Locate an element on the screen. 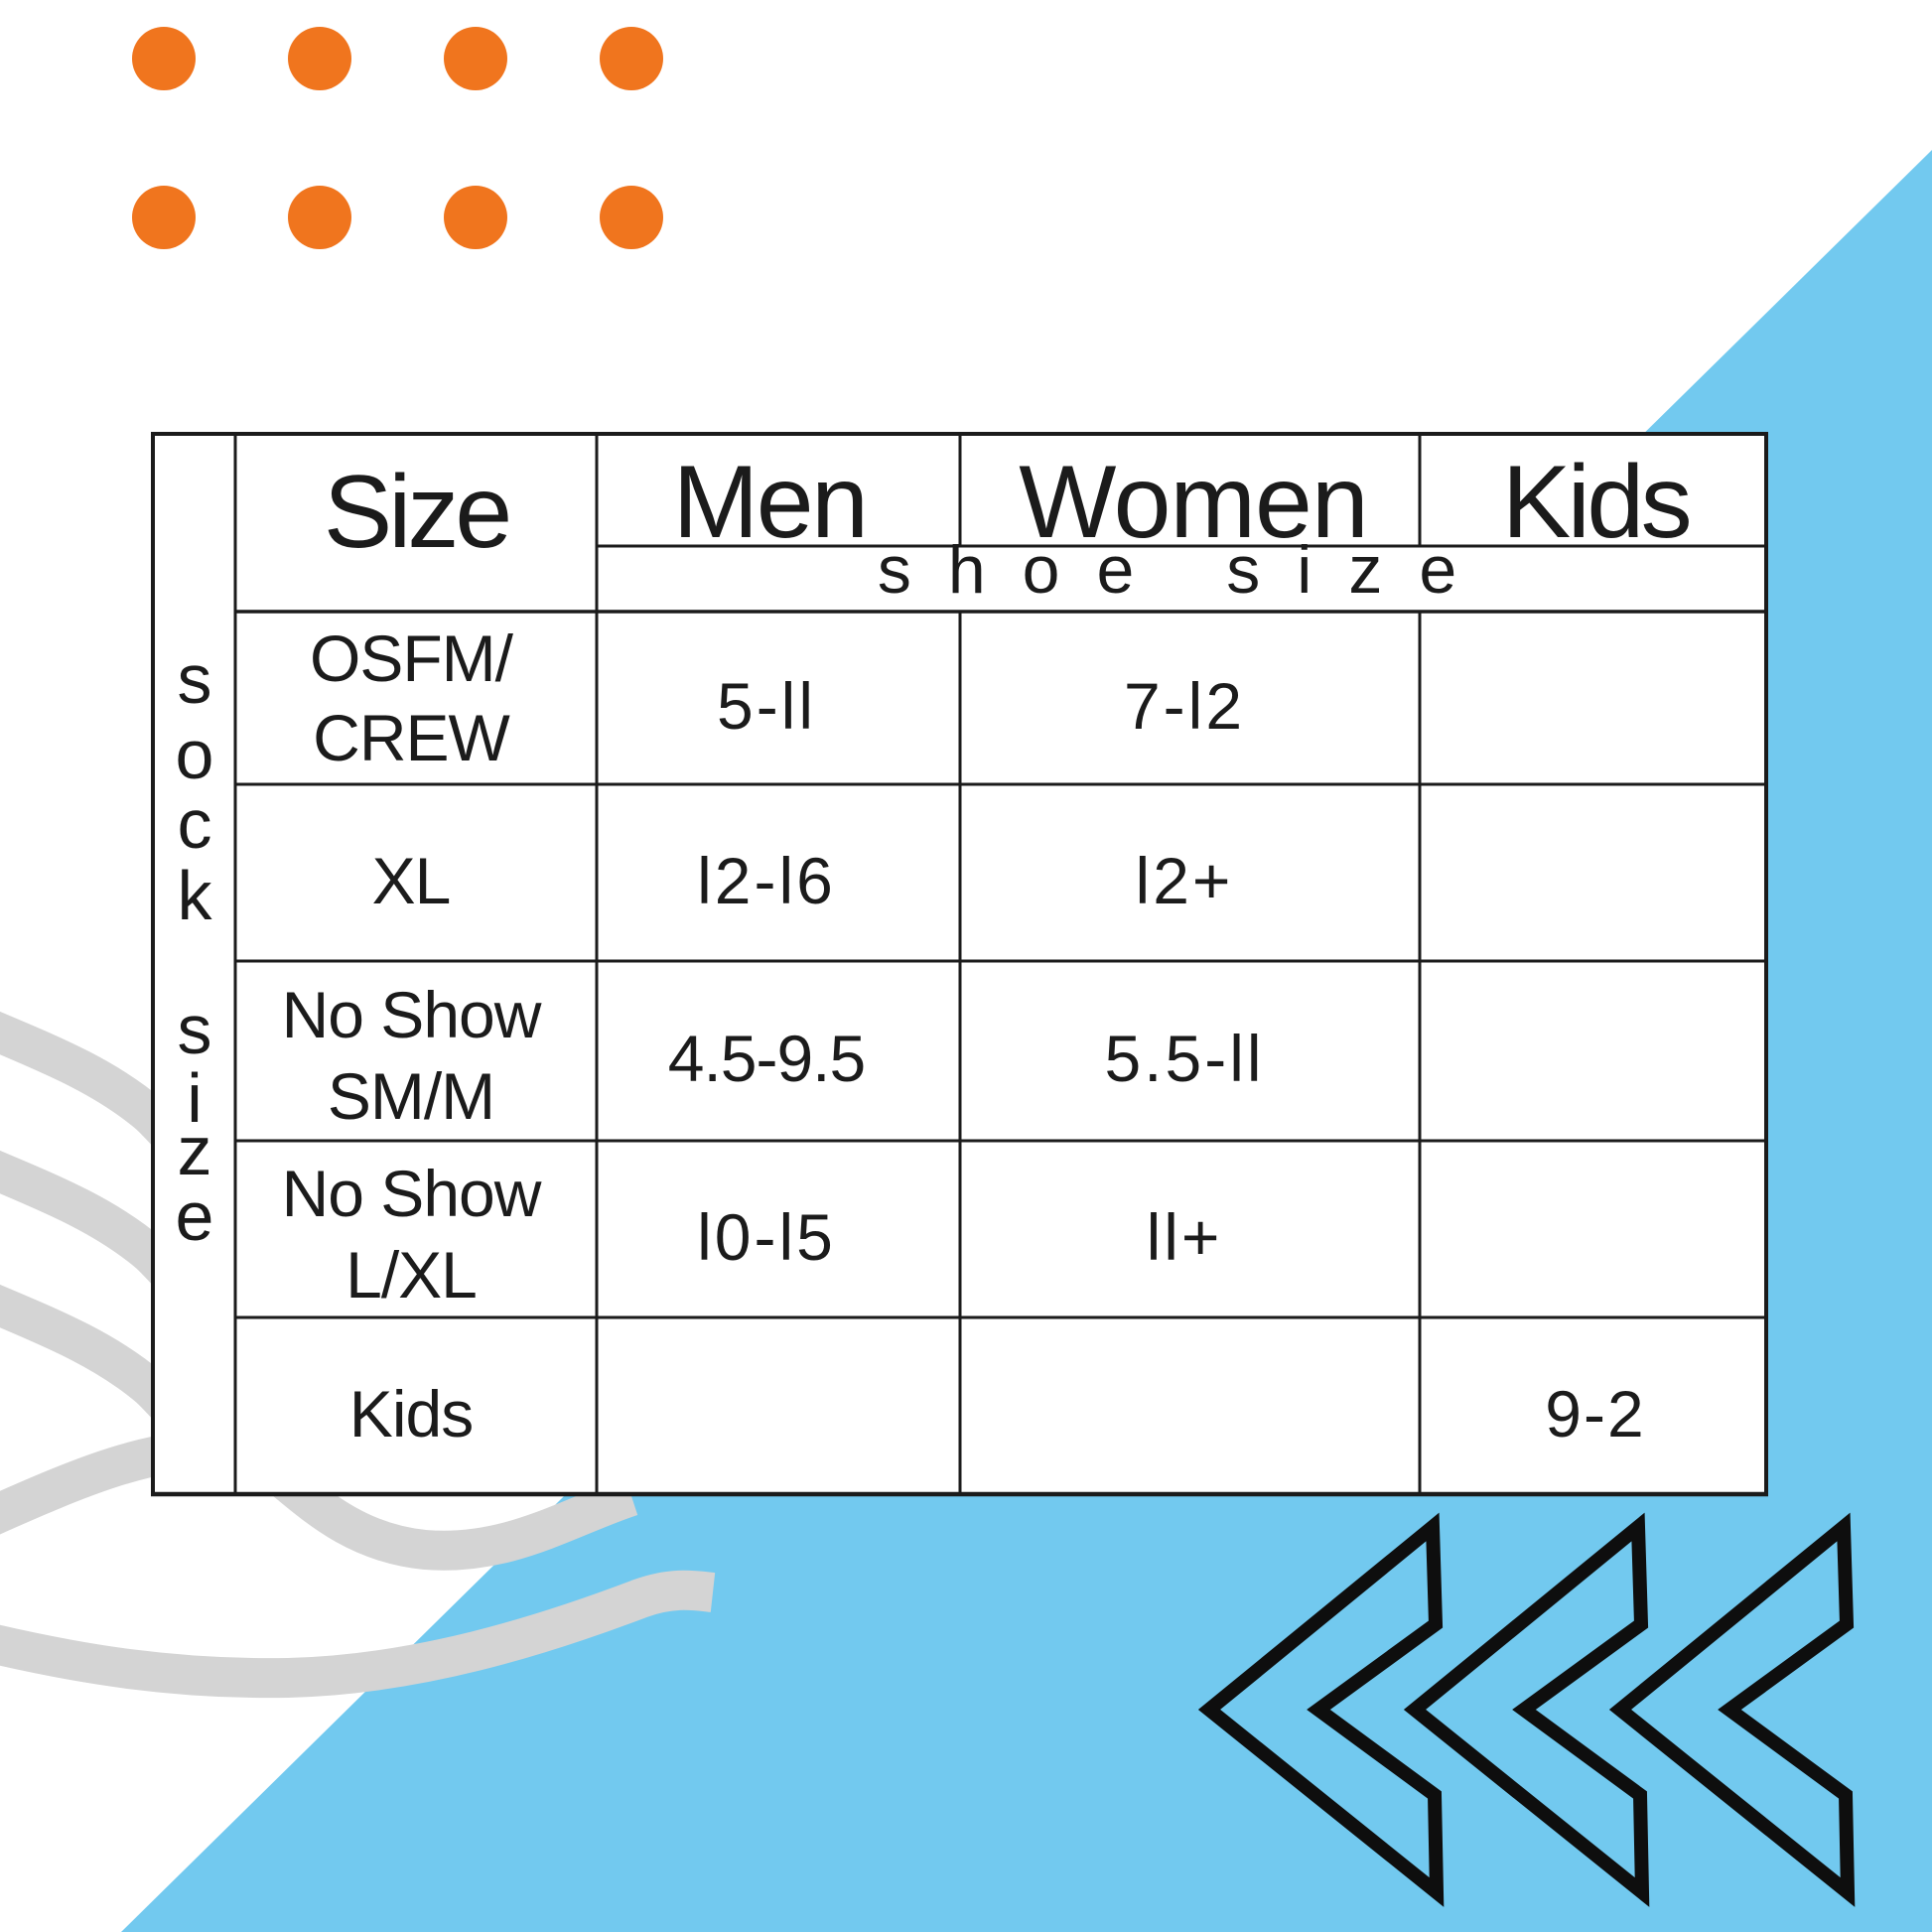 The image size is (1932, 1932). svg-text: CREW is located at coordinates (411, 737).